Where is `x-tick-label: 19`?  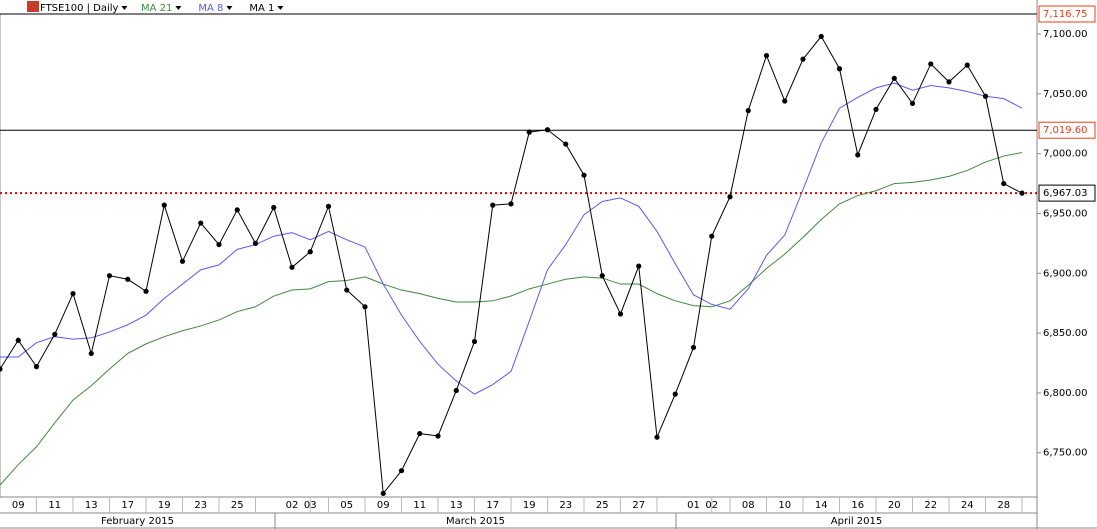
x-tick-label: 19 is located at coordinates (164, 505).